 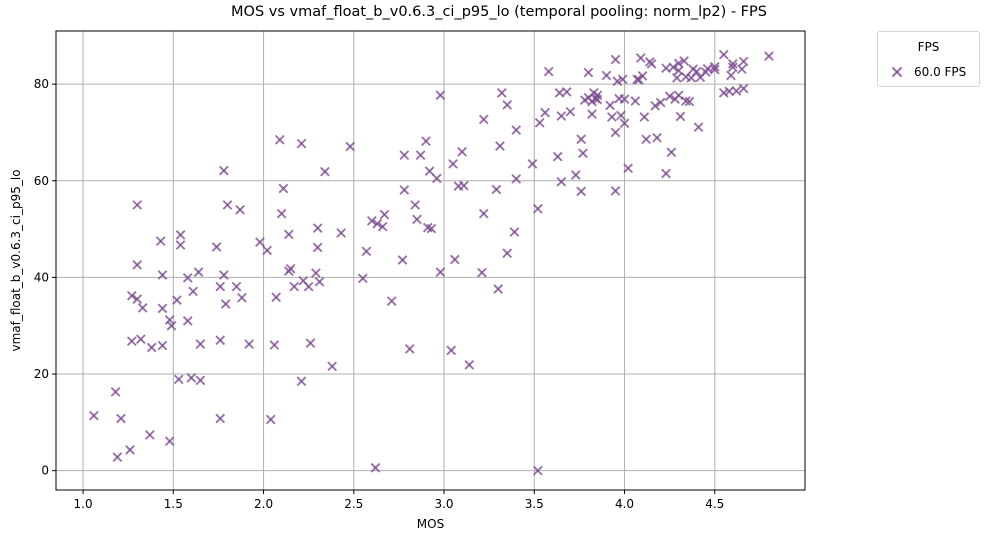 I want to click on y-tick-label: 20, so click(x=41, y=374).